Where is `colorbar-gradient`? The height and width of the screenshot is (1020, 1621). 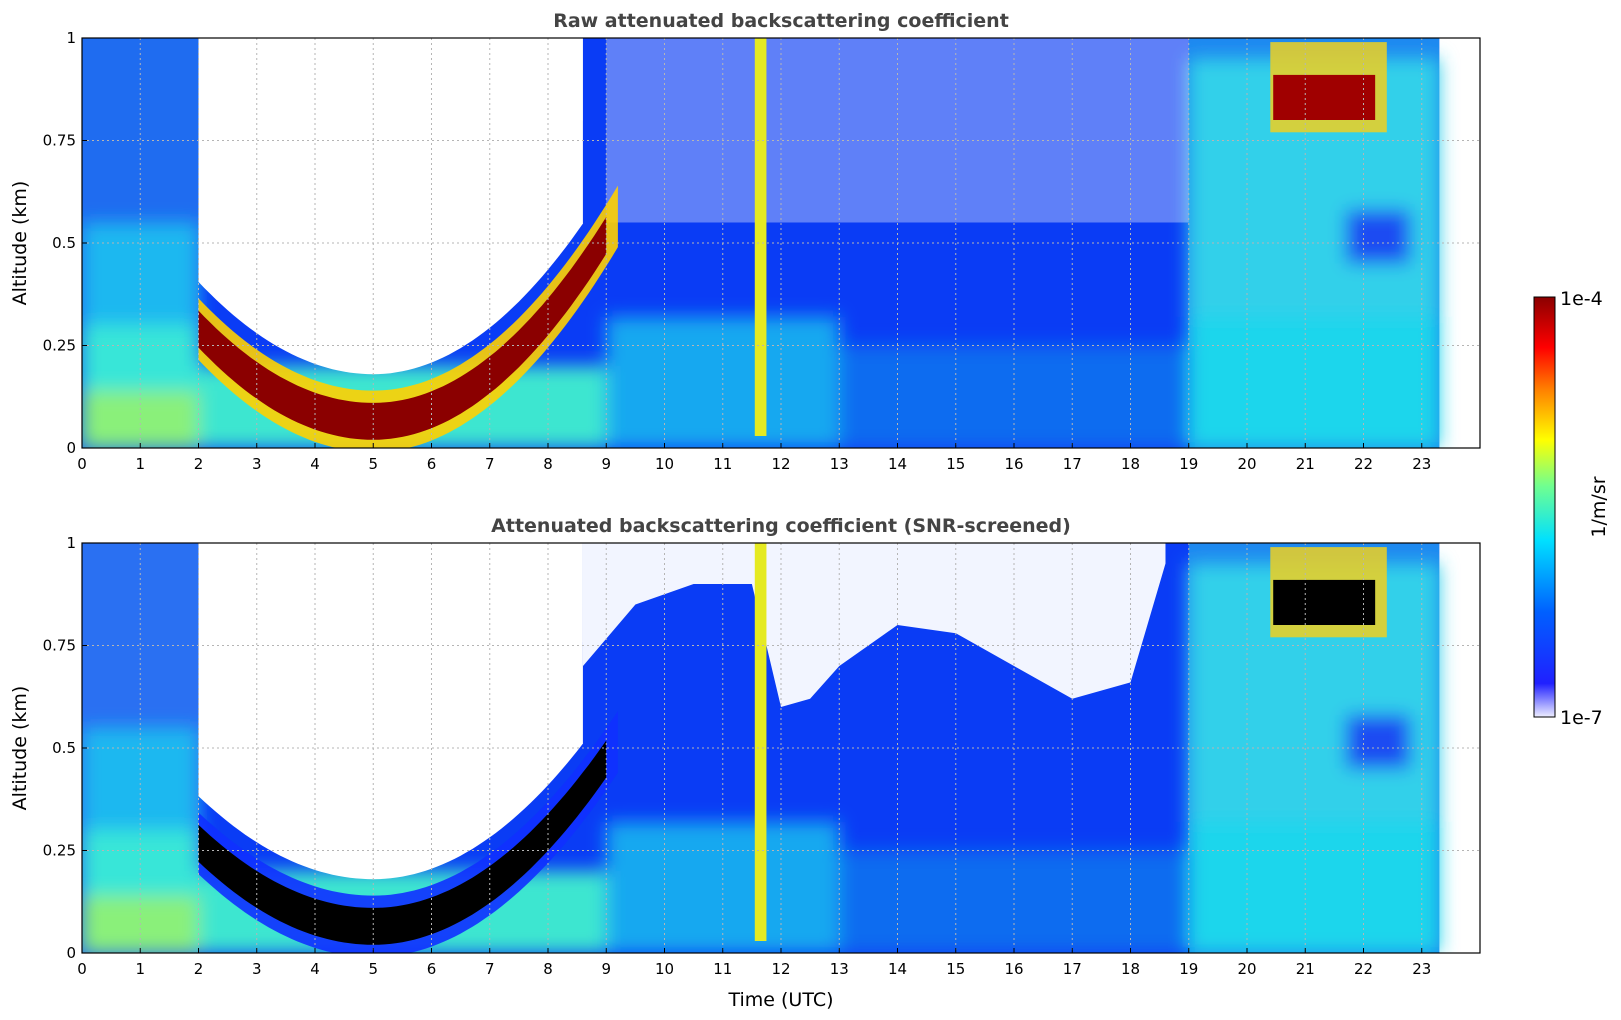
colorbar-gradient is located at coordinates (1544, 507).